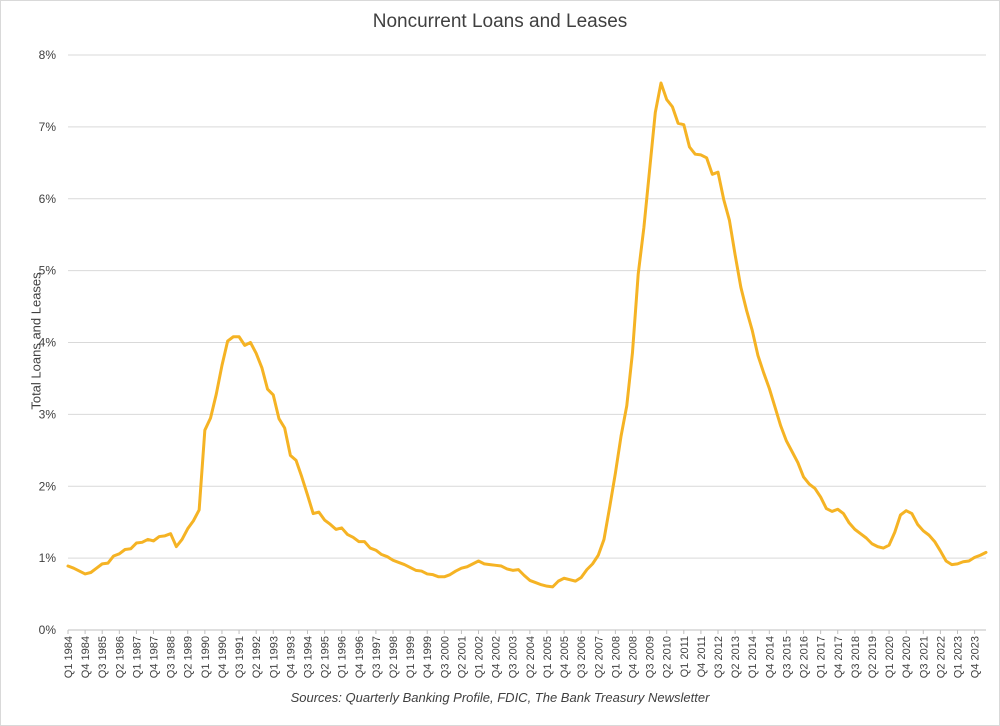 The width and height of the screenshot is (1000, 726). What do you see at coordinates (394, 657) in the screenshot?
I see `x-tick-label: Q2 1998` at bounding box center [394, 657].